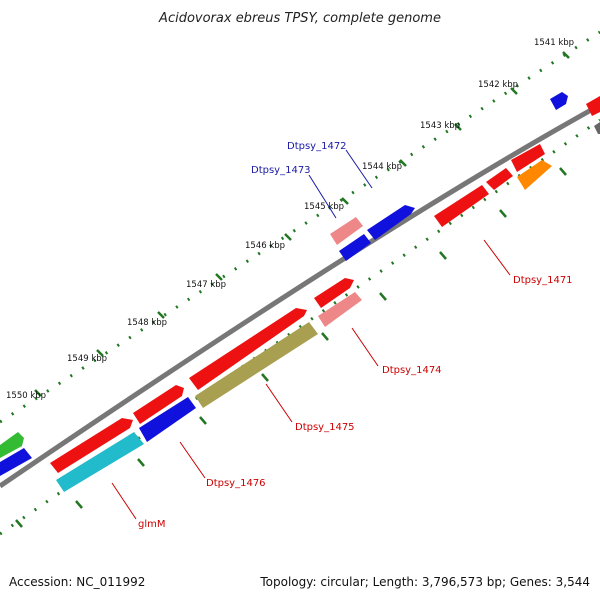 This screenshot has width=600, height=600. I want to click on gene-green, so click(12, 445).